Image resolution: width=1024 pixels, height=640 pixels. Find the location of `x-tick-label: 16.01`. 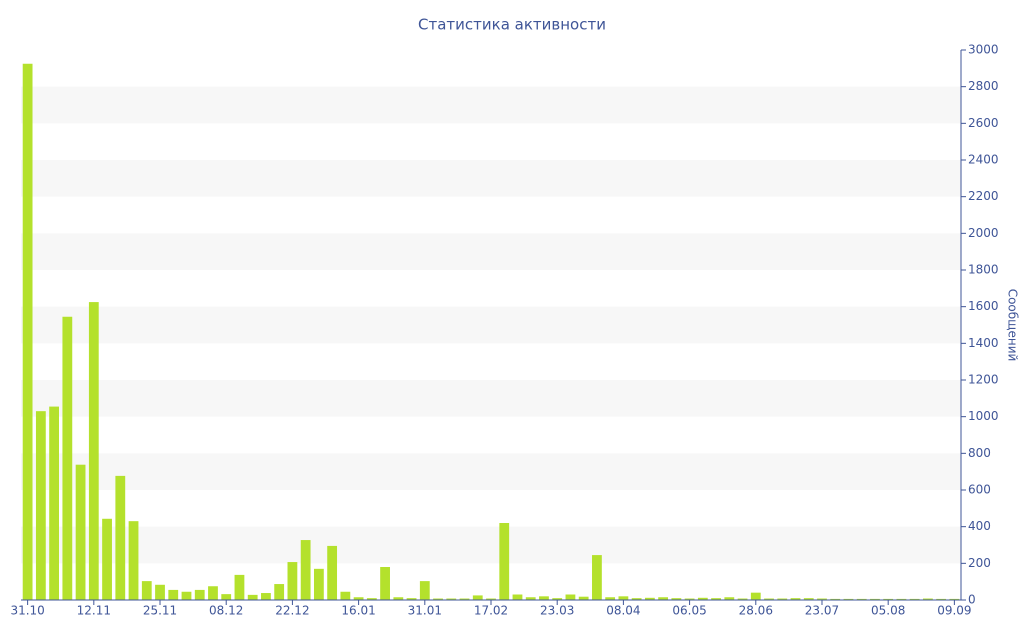

x-tick-label: 16.01 is located at coordinates (358, 611).